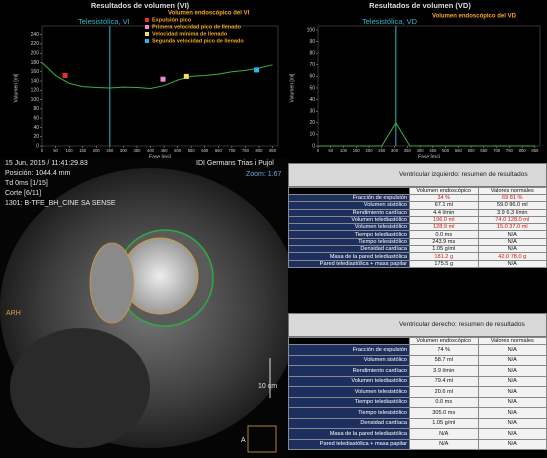 The width and height of the screenshot is (547, 458). I want to click on row-label: Densidad cardíaca, so click(349, 423).